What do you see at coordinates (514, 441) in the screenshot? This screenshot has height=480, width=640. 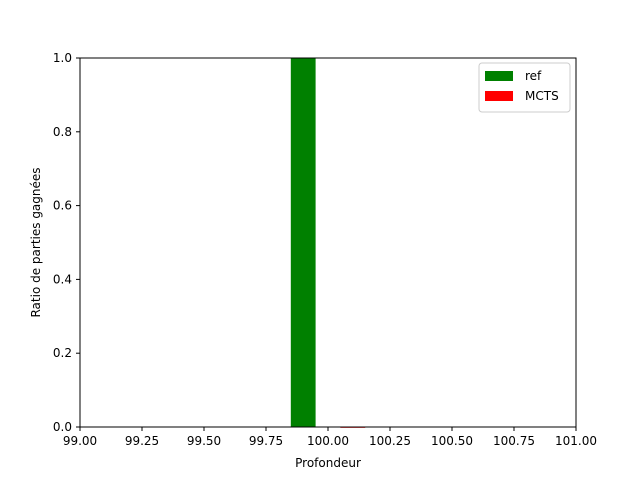 I see `x-tick-label: 100.75` at bounding box center [514, 441].